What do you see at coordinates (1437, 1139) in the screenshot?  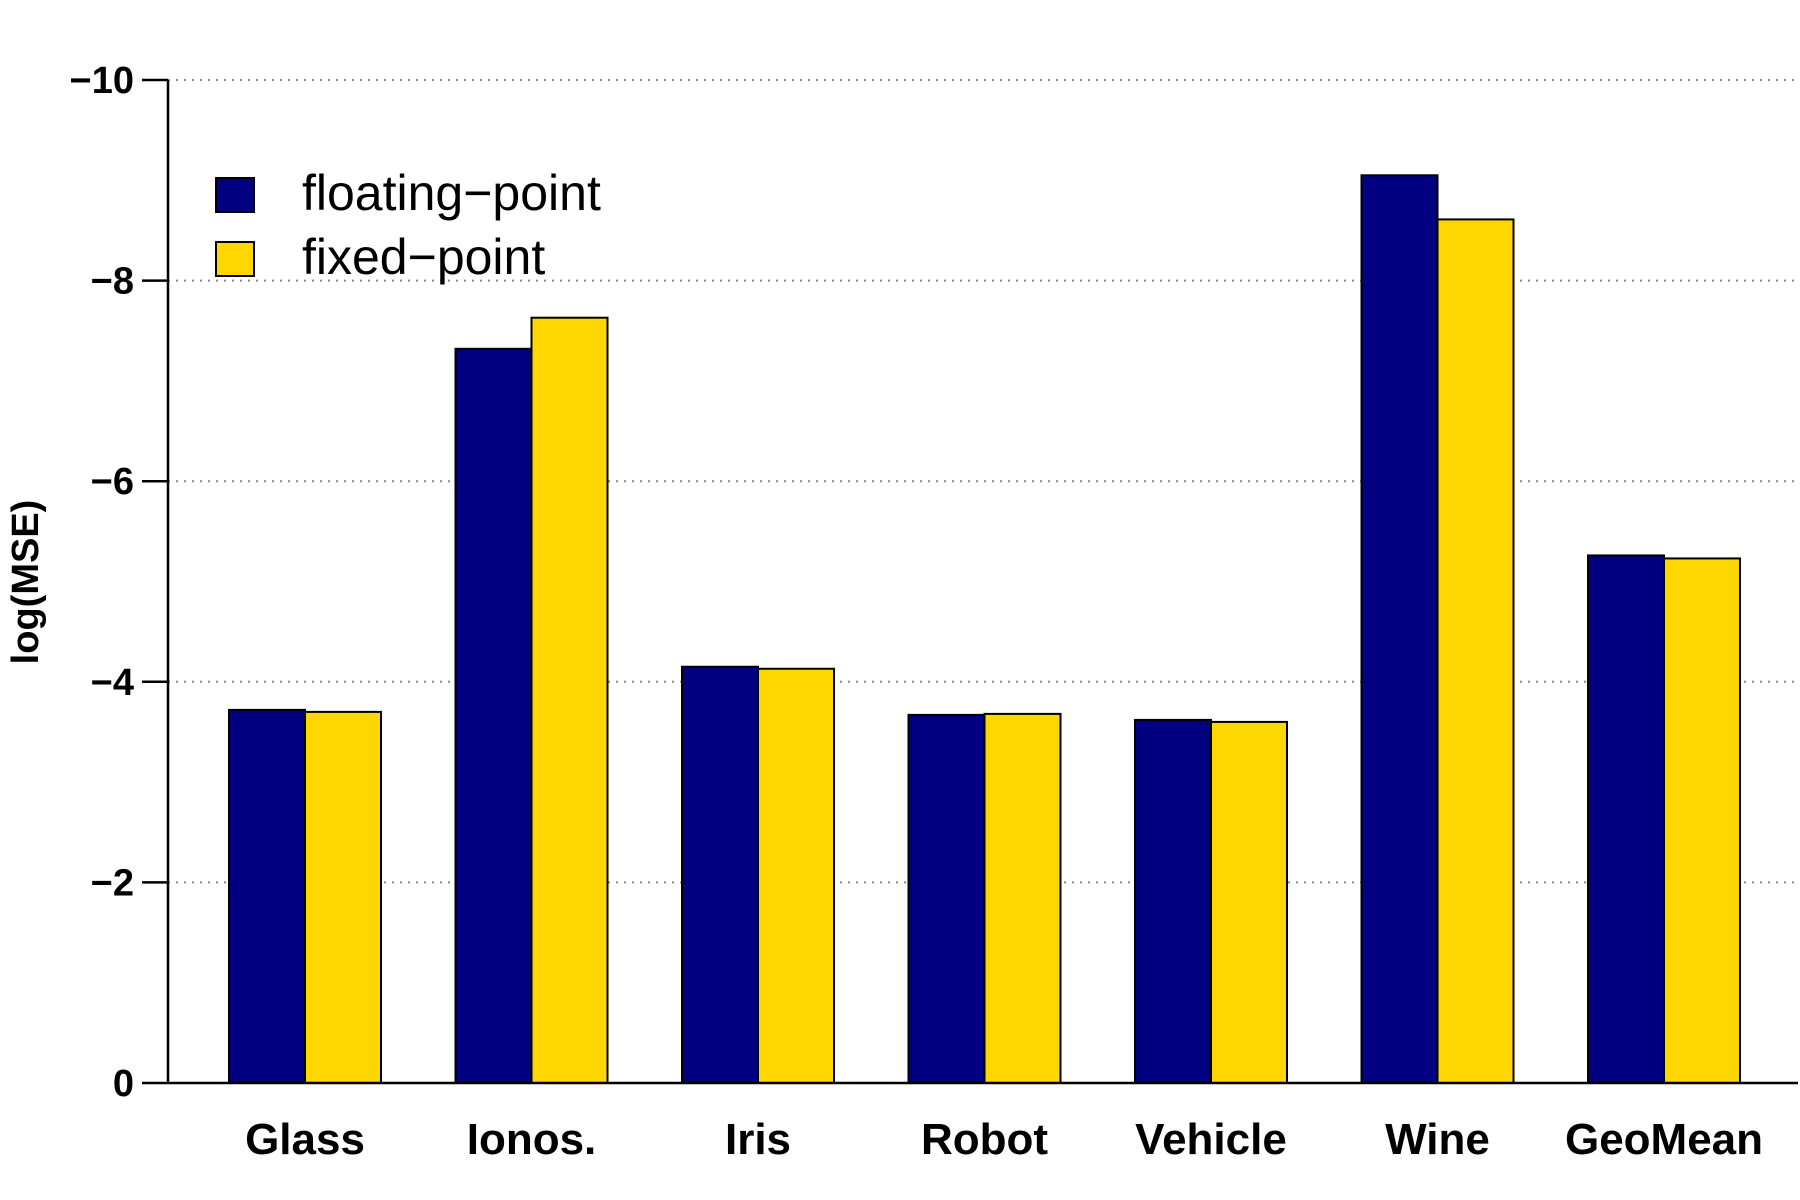 I see `x-tick-label: Wine` at bounding box center [1437, 1139].